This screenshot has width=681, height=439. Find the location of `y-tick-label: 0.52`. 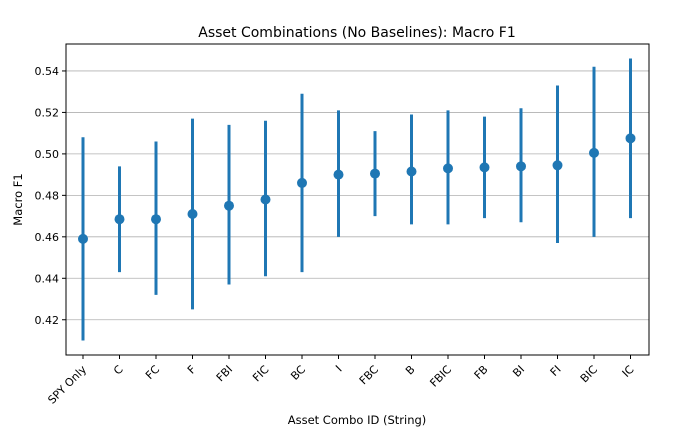

y-tick-label: 0.52 is located at coordinates (47, 112).